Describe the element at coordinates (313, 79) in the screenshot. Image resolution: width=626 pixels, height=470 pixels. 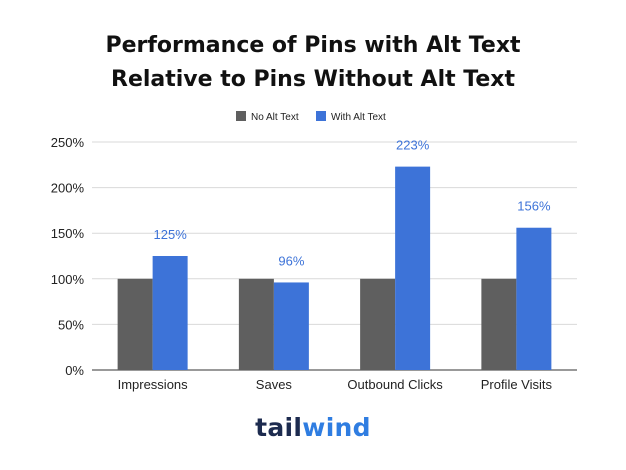
I see `chart-title-line-2: Relative to Pins Without Alt Text` at that location.